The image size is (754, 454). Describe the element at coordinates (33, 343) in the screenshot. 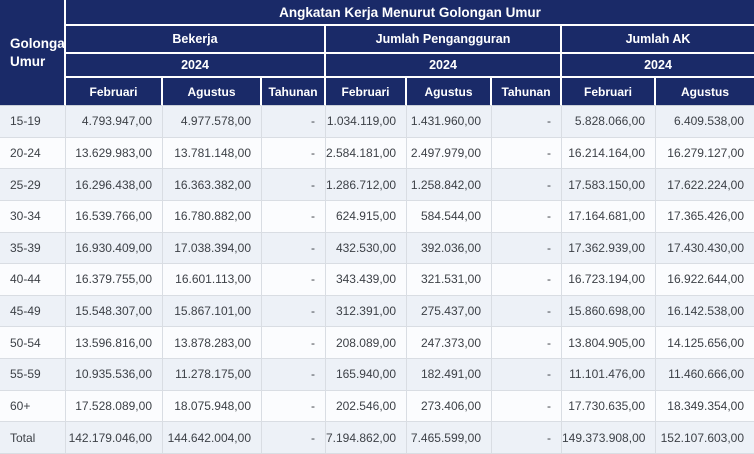

I see `row-label: 50-54` at that location.